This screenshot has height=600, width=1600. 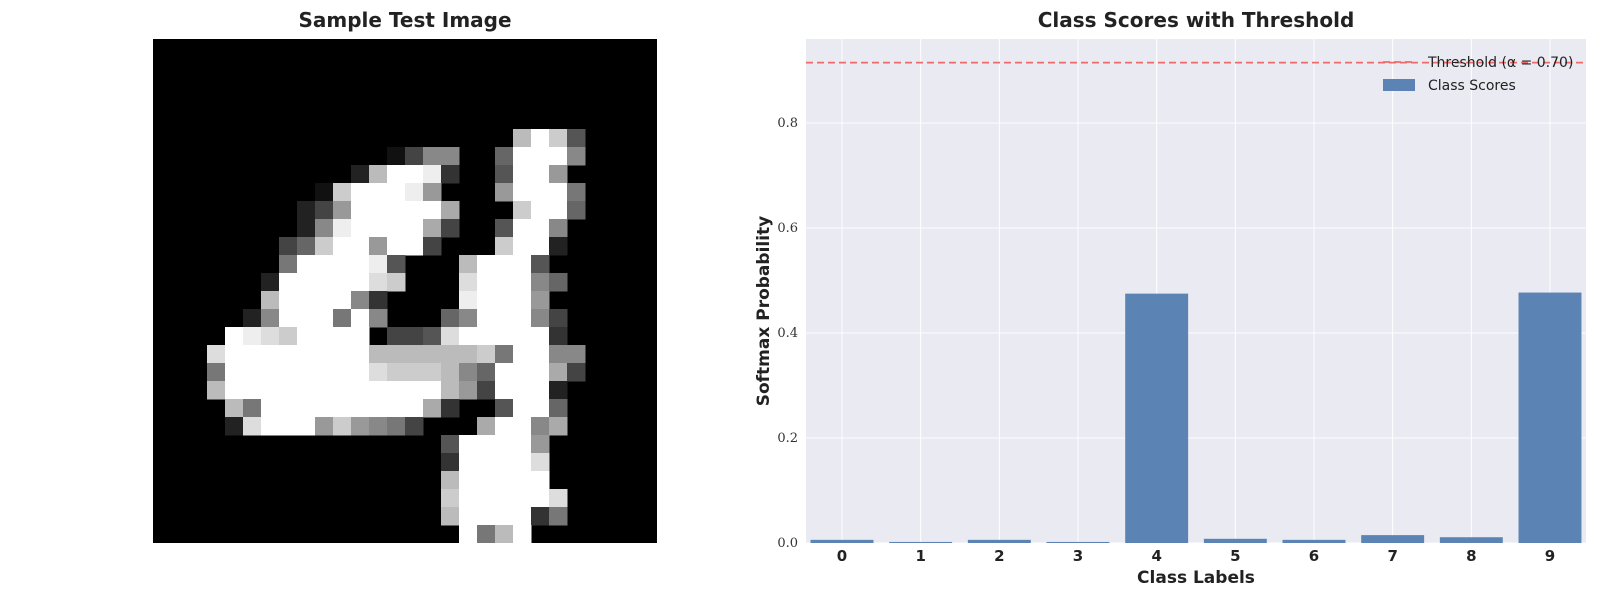 What do you see at coordinates (787, 333) in the screenshot?
I see `y-tick-label: 0.4` at bounding box center [787, 333].